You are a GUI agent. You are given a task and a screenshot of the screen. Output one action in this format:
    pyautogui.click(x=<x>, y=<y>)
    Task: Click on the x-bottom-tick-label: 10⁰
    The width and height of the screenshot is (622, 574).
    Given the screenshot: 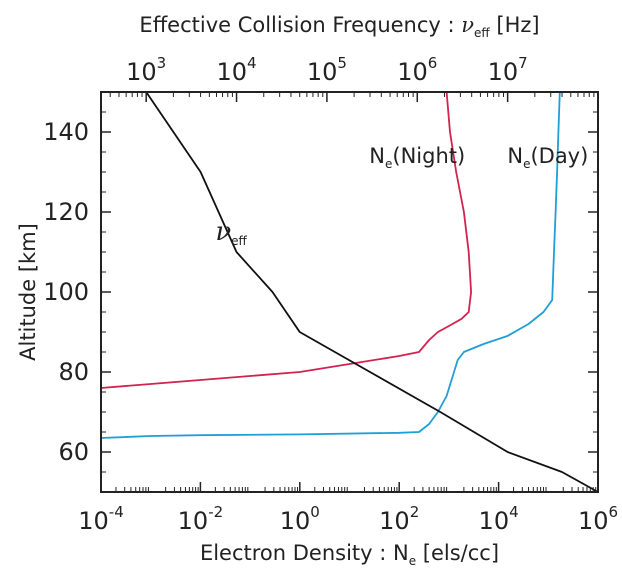 What is the action you would take?
    pyautogui.click(x=300, y=519)
    